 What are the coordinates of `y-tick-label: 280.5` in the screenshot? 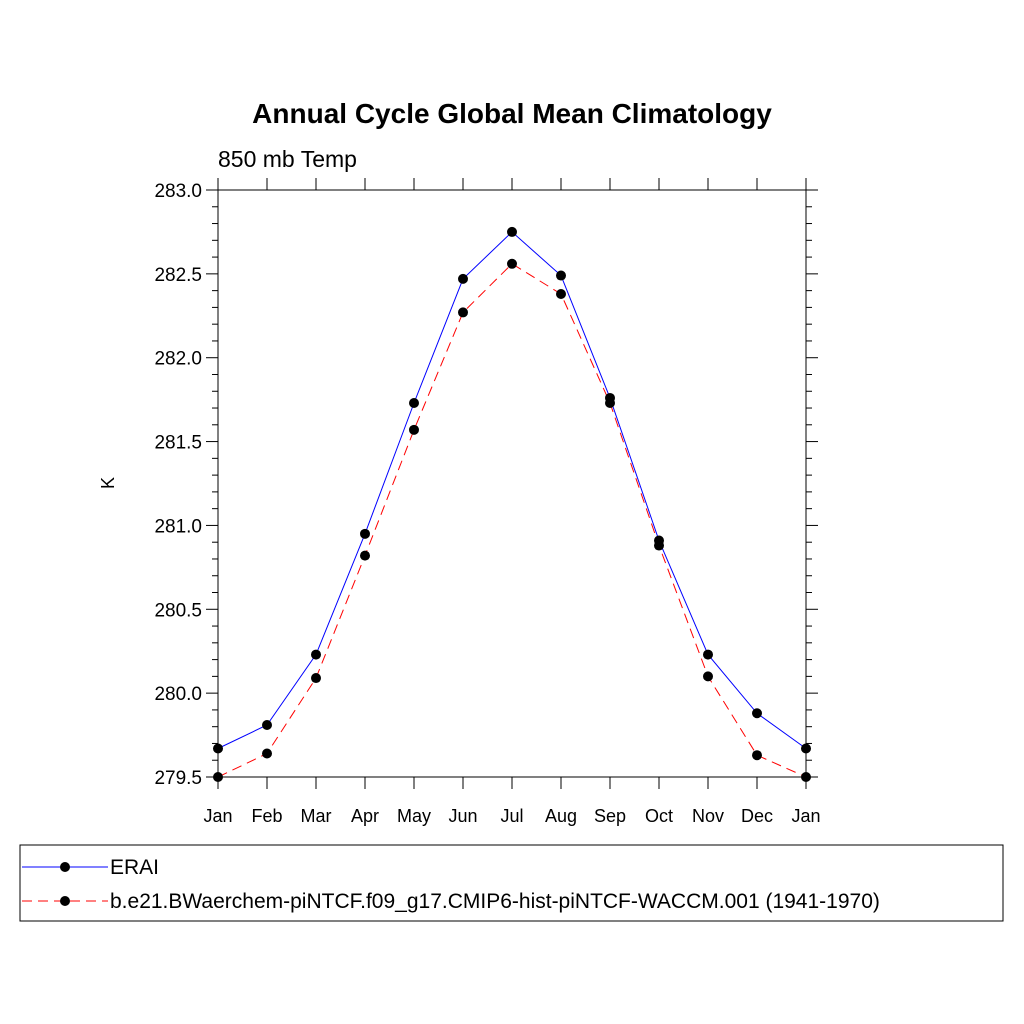 It's located at (178, 610).